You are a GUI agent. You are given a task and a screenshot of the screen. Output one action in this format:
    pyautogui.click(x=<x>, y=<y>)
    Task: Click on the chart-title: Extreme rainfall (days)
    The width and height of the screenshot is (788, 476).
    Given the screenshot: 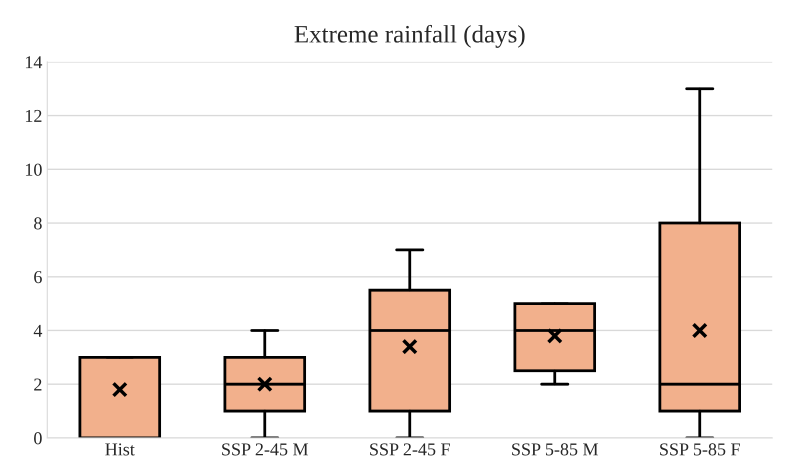 What is the action you would take?
    pyautogui.click(x=409, y=36)
    